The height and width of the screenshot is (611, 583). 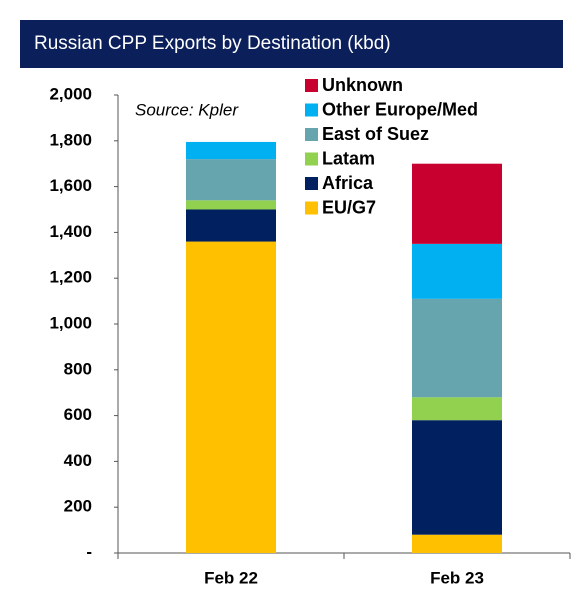 I want to click on legend-label: Unknown, so click(x=362, y=85).